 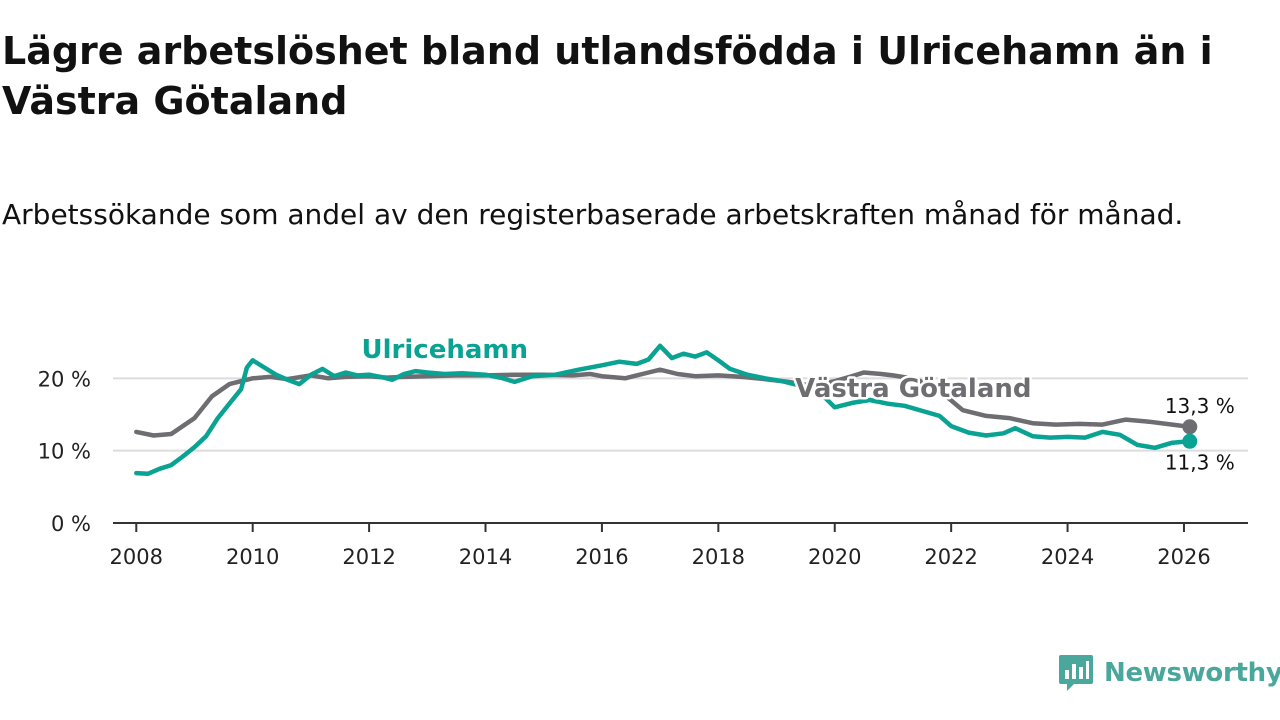 What do you see at coordinates (136, 557) in the screenshot?
I see `x-tick-label: 2008` at bounding box center [136, 557].